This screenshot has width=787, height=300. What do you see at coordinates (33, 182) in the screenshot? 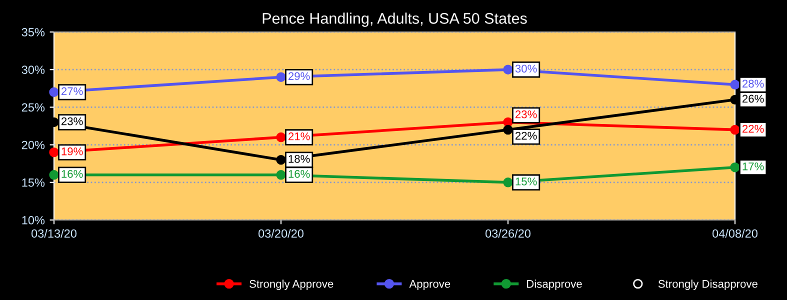
I see `y-tick-label: 15%` at bounding box center [33, 182].